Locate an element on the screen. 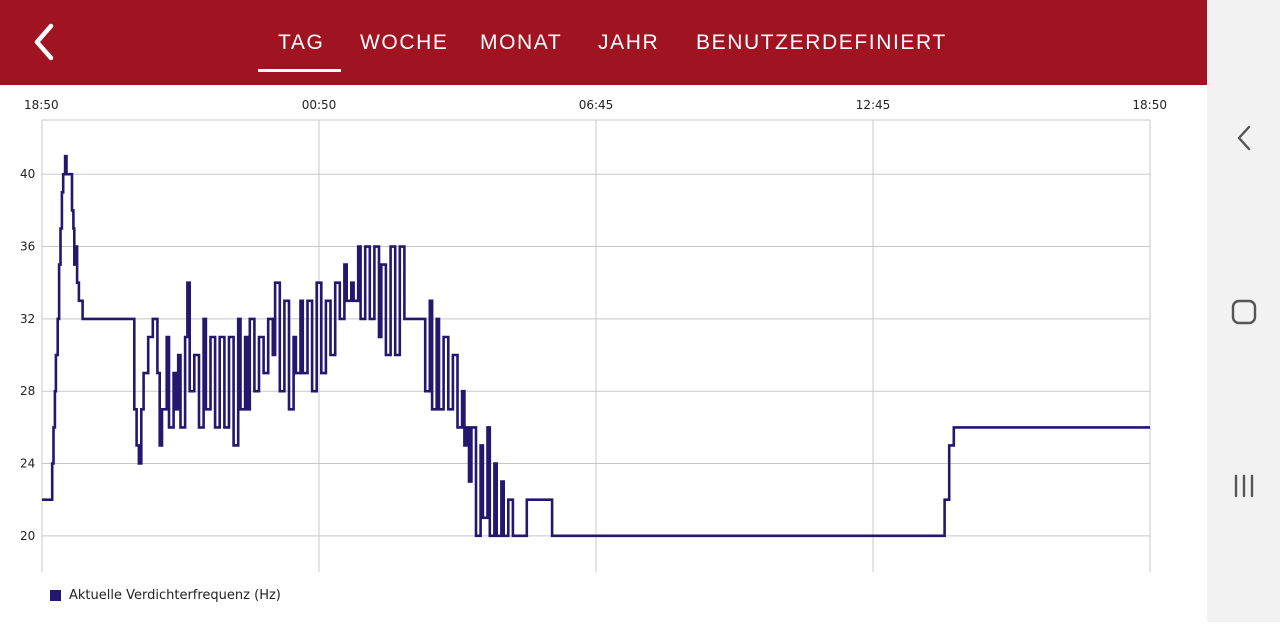 The width and height of the screenshot is (1280, 626). recents-icon is located at coordinates (1243, 486).